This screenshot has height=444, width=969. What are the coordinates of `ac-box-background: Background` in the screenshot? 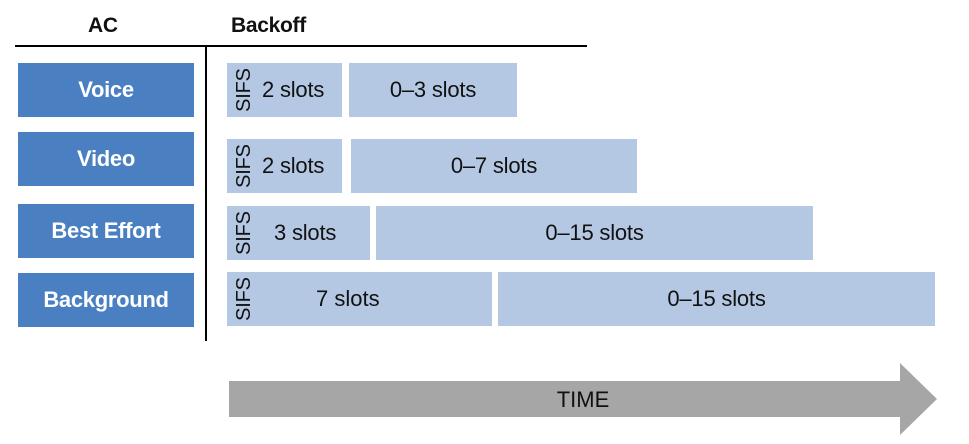 It's located at (106, 300).